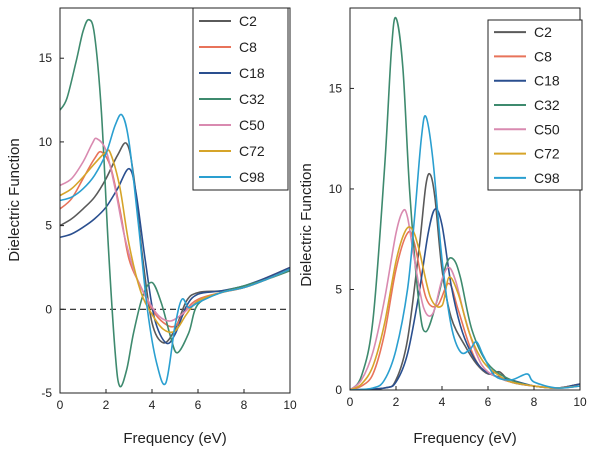 The height and width of the screenshot is (452, 593). I want to click on left-legend: C2 C8 C18 C32 C50 C72 C98, so click(240, 99).